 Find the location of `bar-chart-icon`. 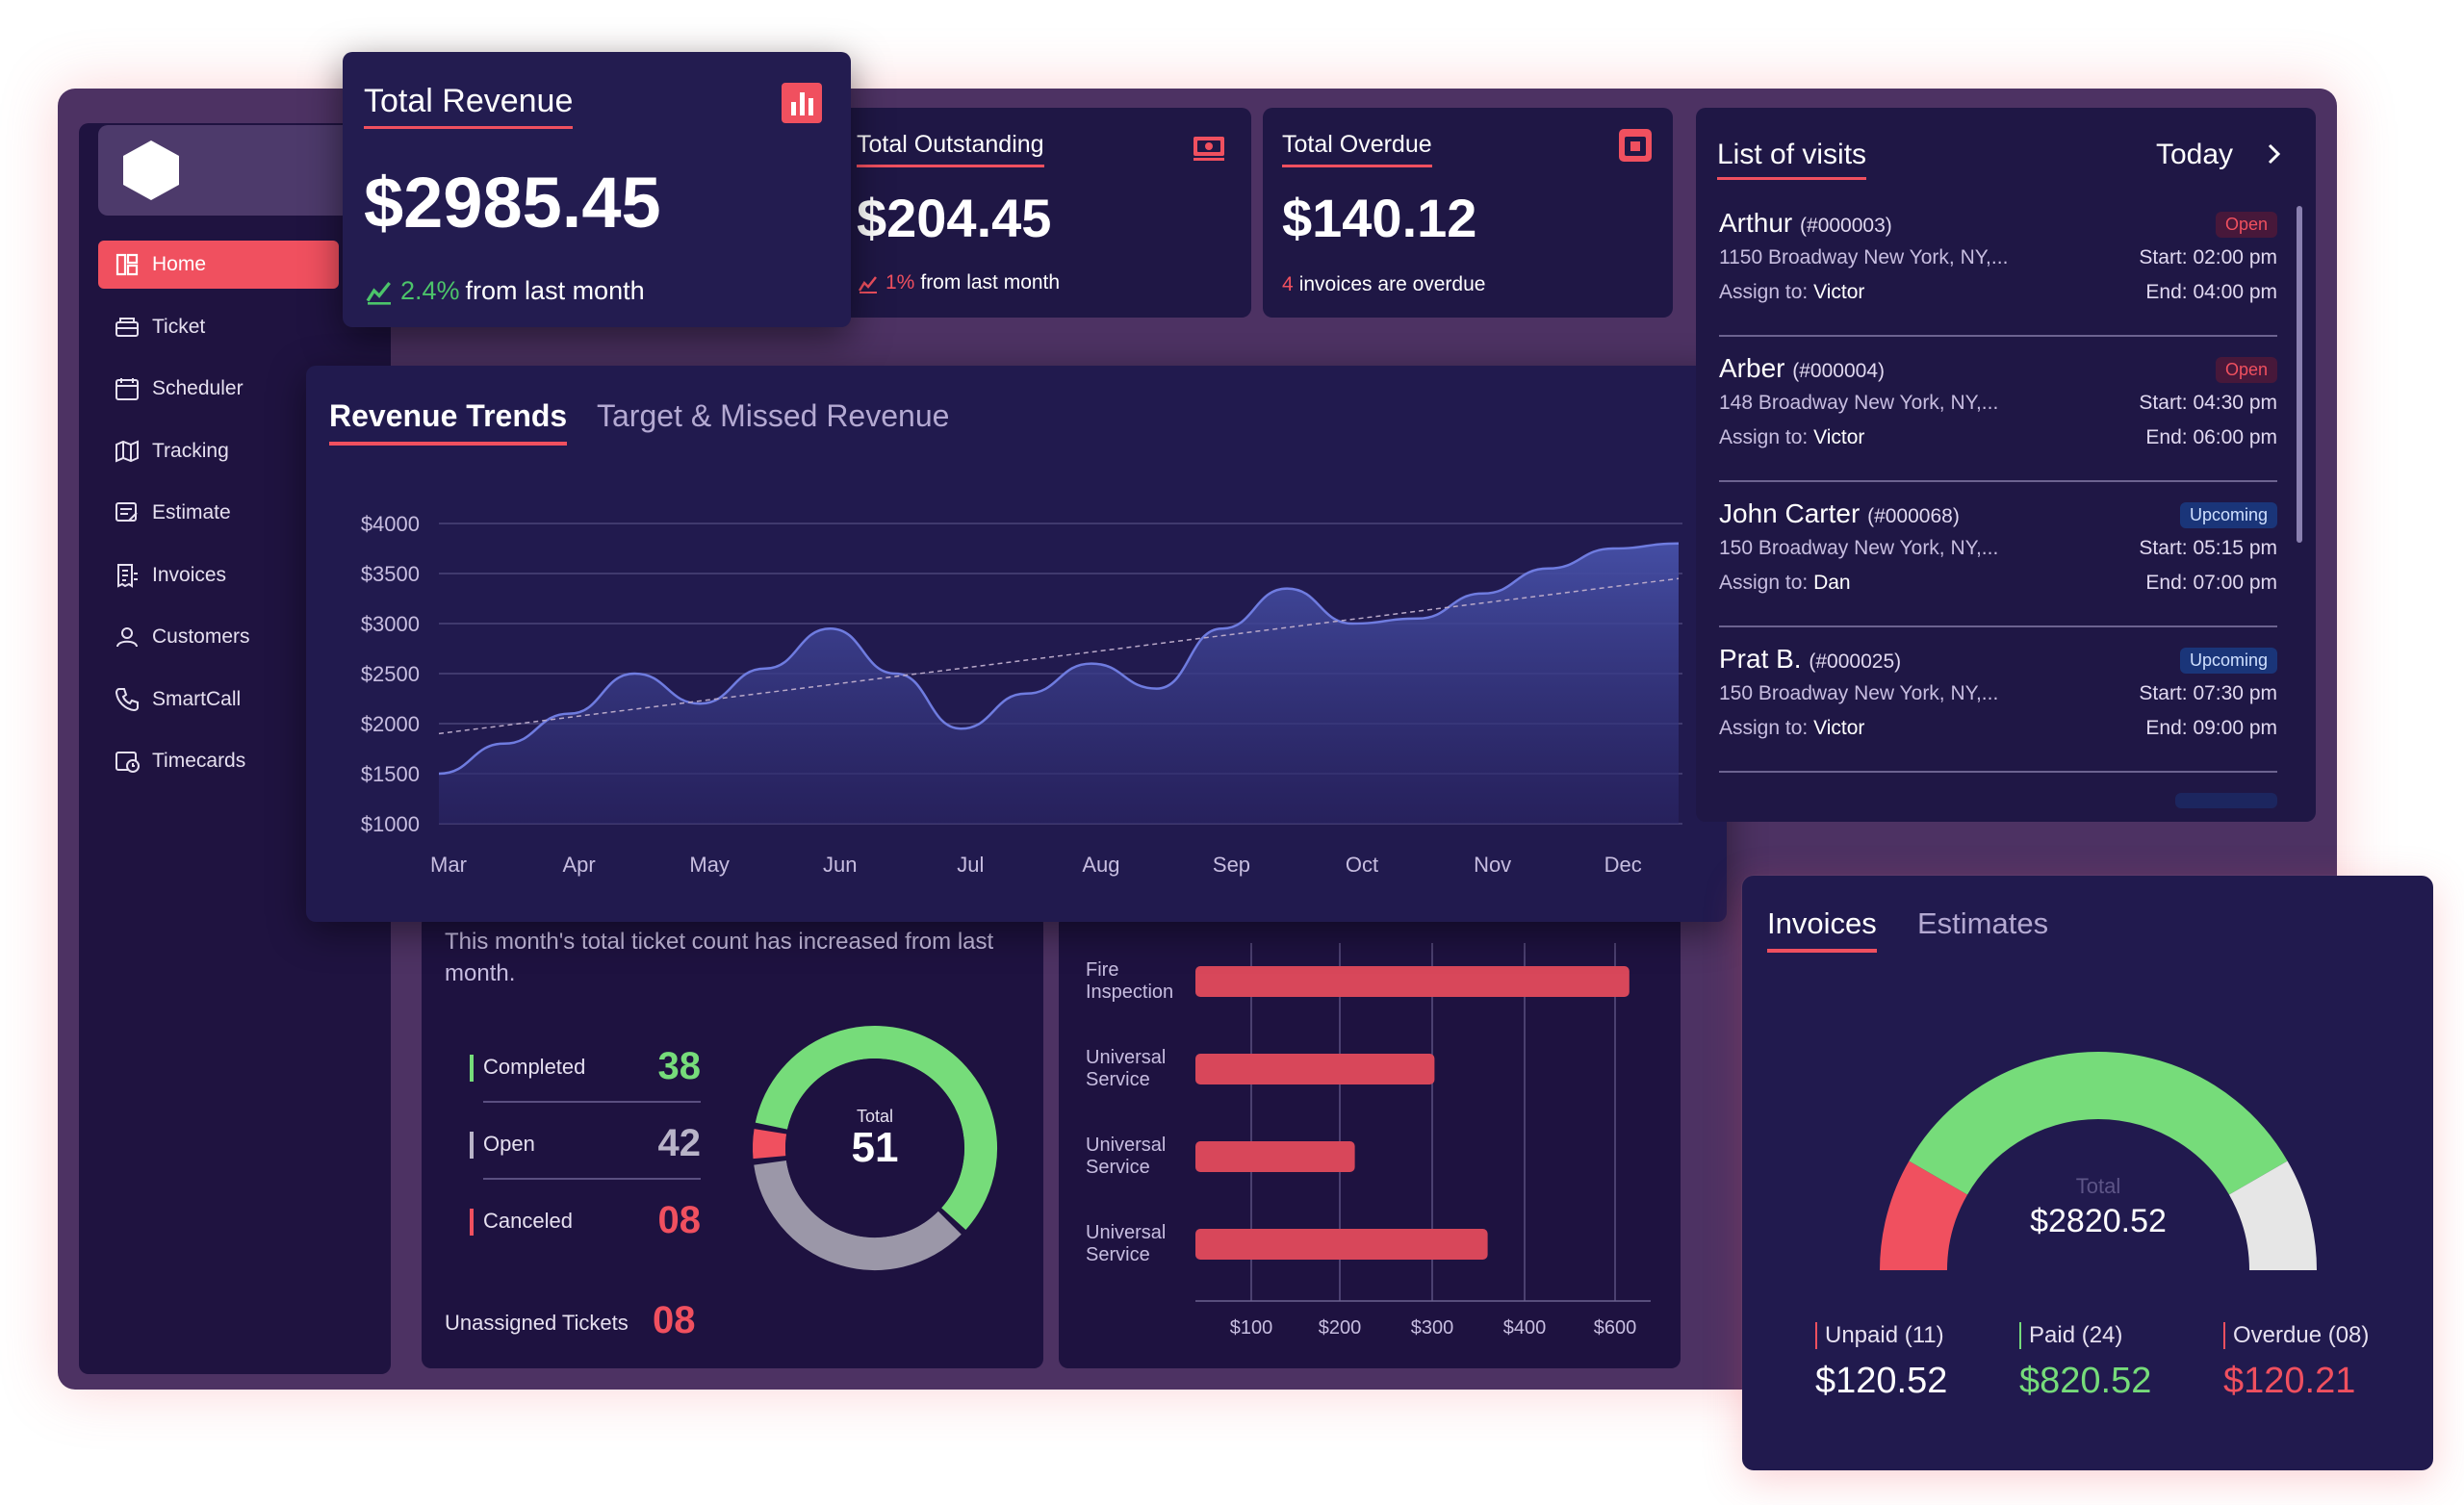

bar-chart-icon is located at coordinates (802, 103).